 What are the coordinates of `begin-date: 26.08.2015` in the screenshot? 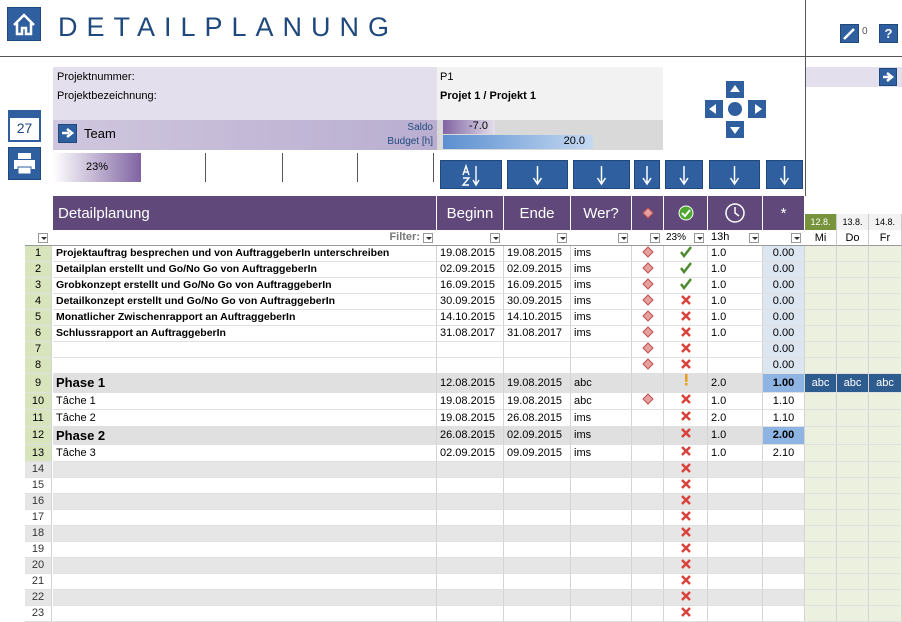 It's located at (470, 436).